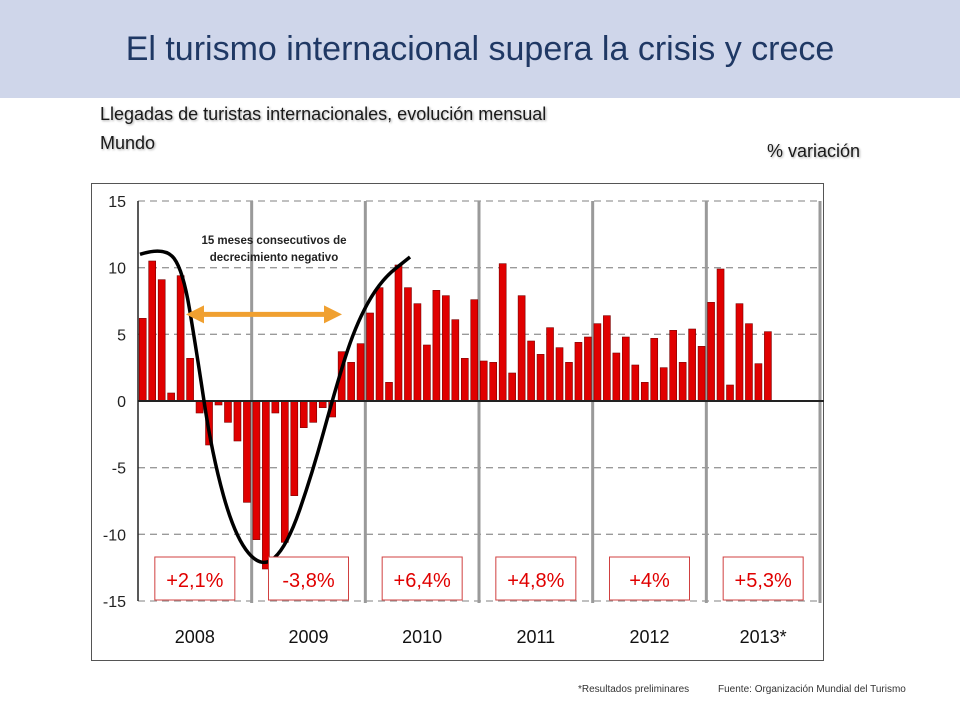 The height and width of the screenshot is (720, 960). I want to click on title-band, so click(480, 49).